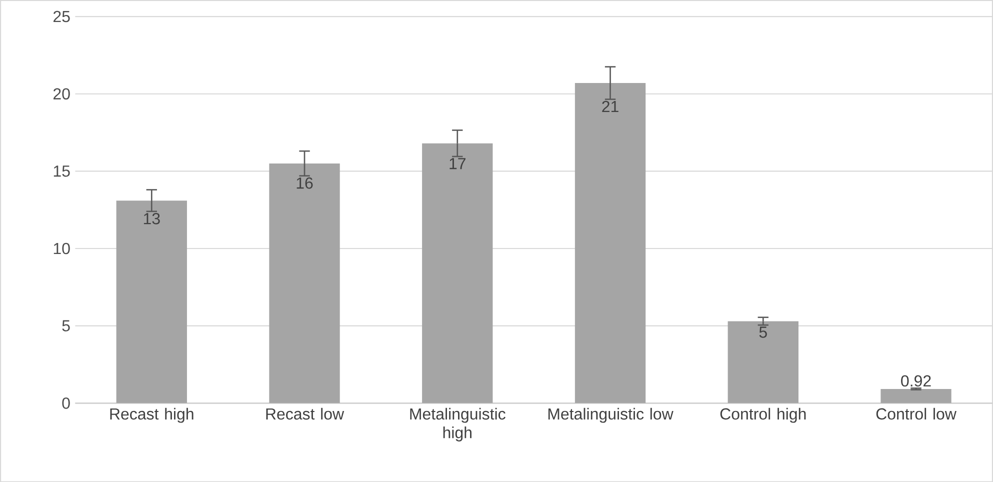 The image size is (993, 482). Describe the element at coordinates (305, 414) in the screenshot. I see `x-tick-label: Recast low` at that location.